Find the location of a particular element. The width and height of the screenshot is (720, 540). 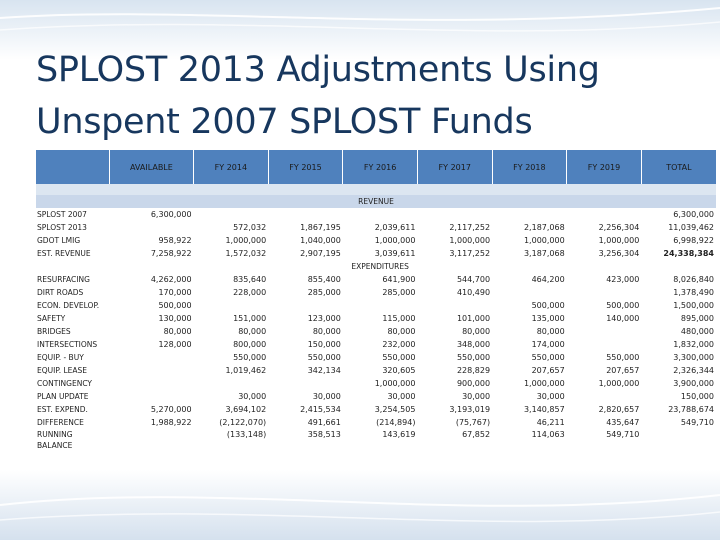

table-cell: 423,000 is located at coordinates (623, 279).